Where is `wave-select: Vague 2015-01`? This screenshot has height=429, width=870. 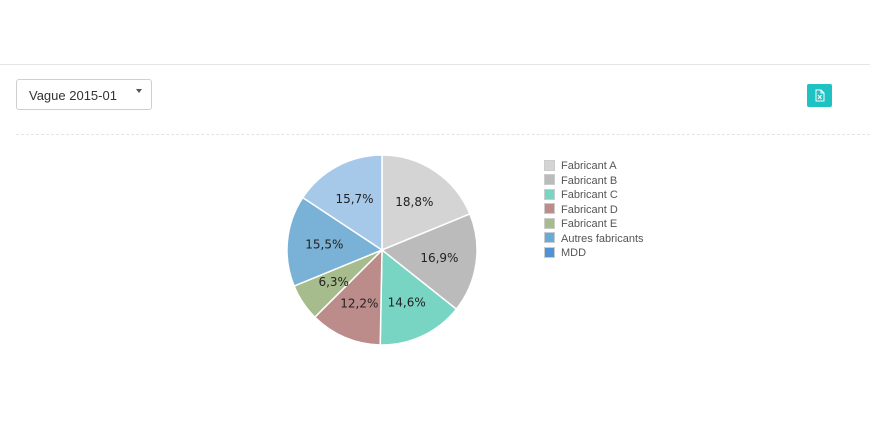
wave-select: Vague 2015-01 is located at coordinates (84, 94).